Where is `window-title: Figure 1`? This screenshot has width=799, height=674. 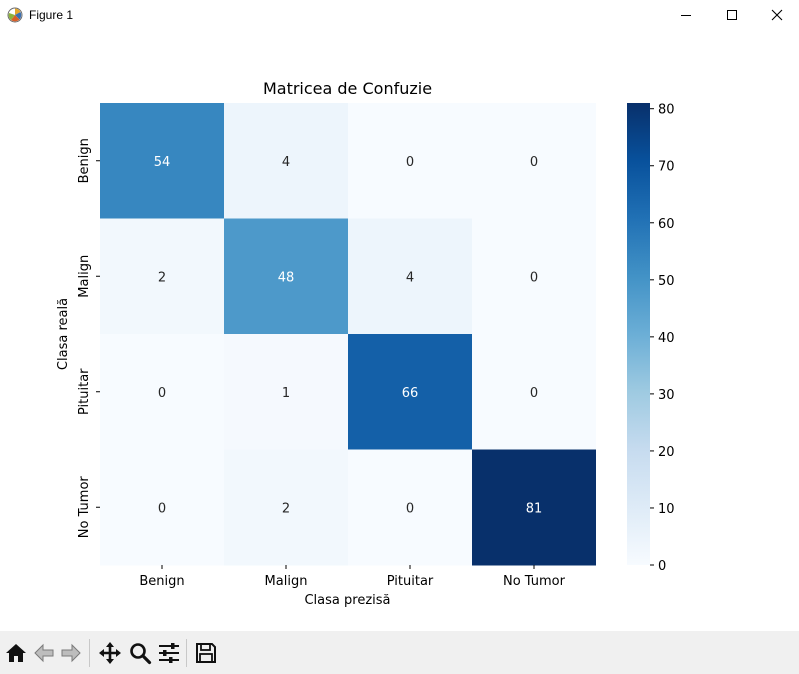
window-title: Figure 1 is located at coordinates (51, 15).